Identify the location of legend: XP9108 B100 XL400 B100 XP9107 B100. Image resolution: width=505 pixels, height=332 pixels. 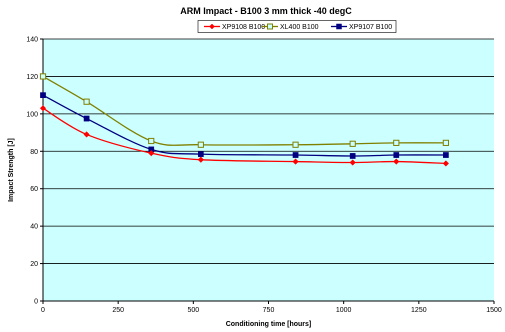
(297, 26).